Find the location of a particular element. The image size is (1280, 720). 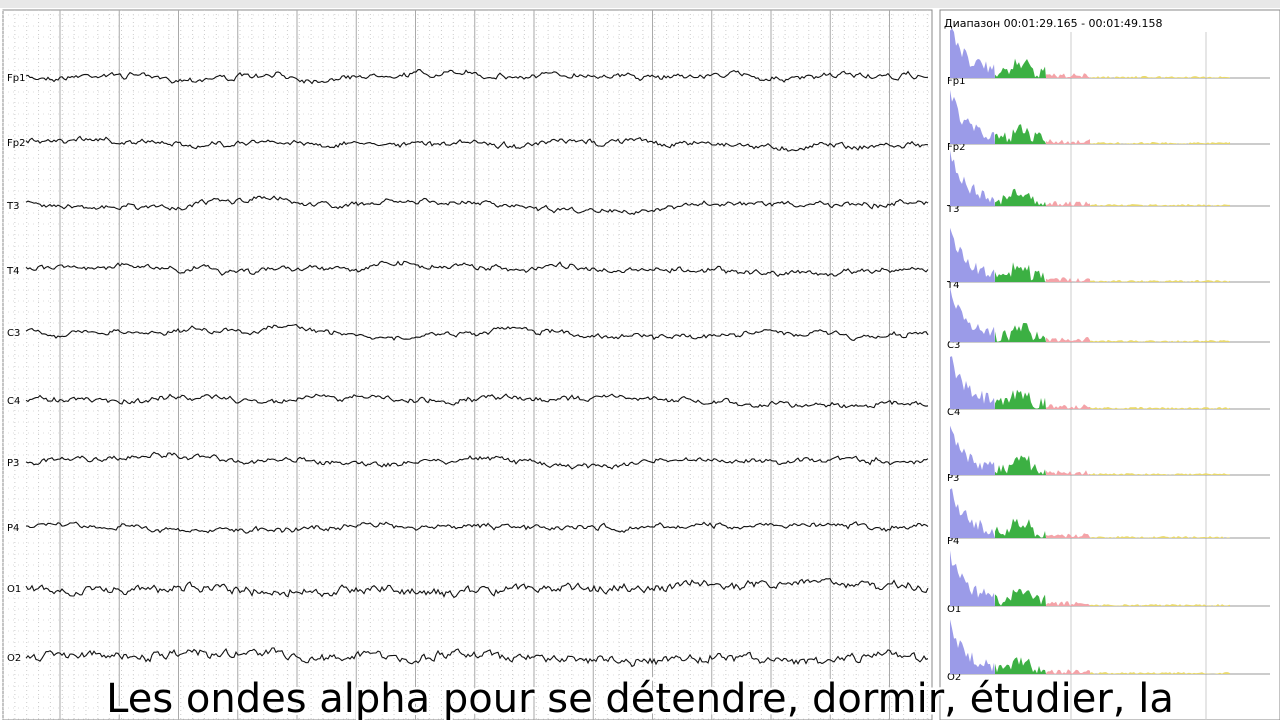

channel-label: O2 is located at coordinates (14, 658).